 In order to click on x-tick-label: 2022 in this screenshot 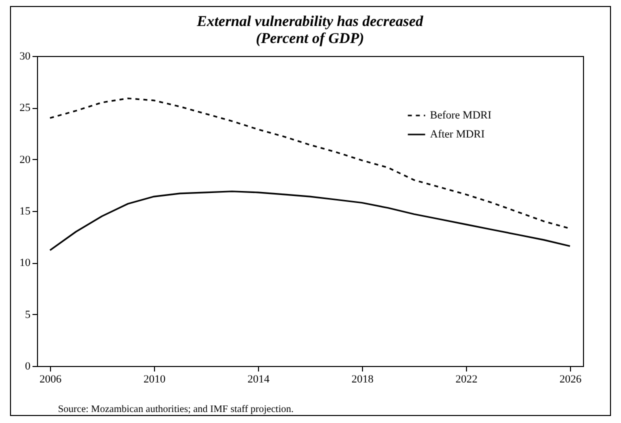, I will do `click(467, 380)`.